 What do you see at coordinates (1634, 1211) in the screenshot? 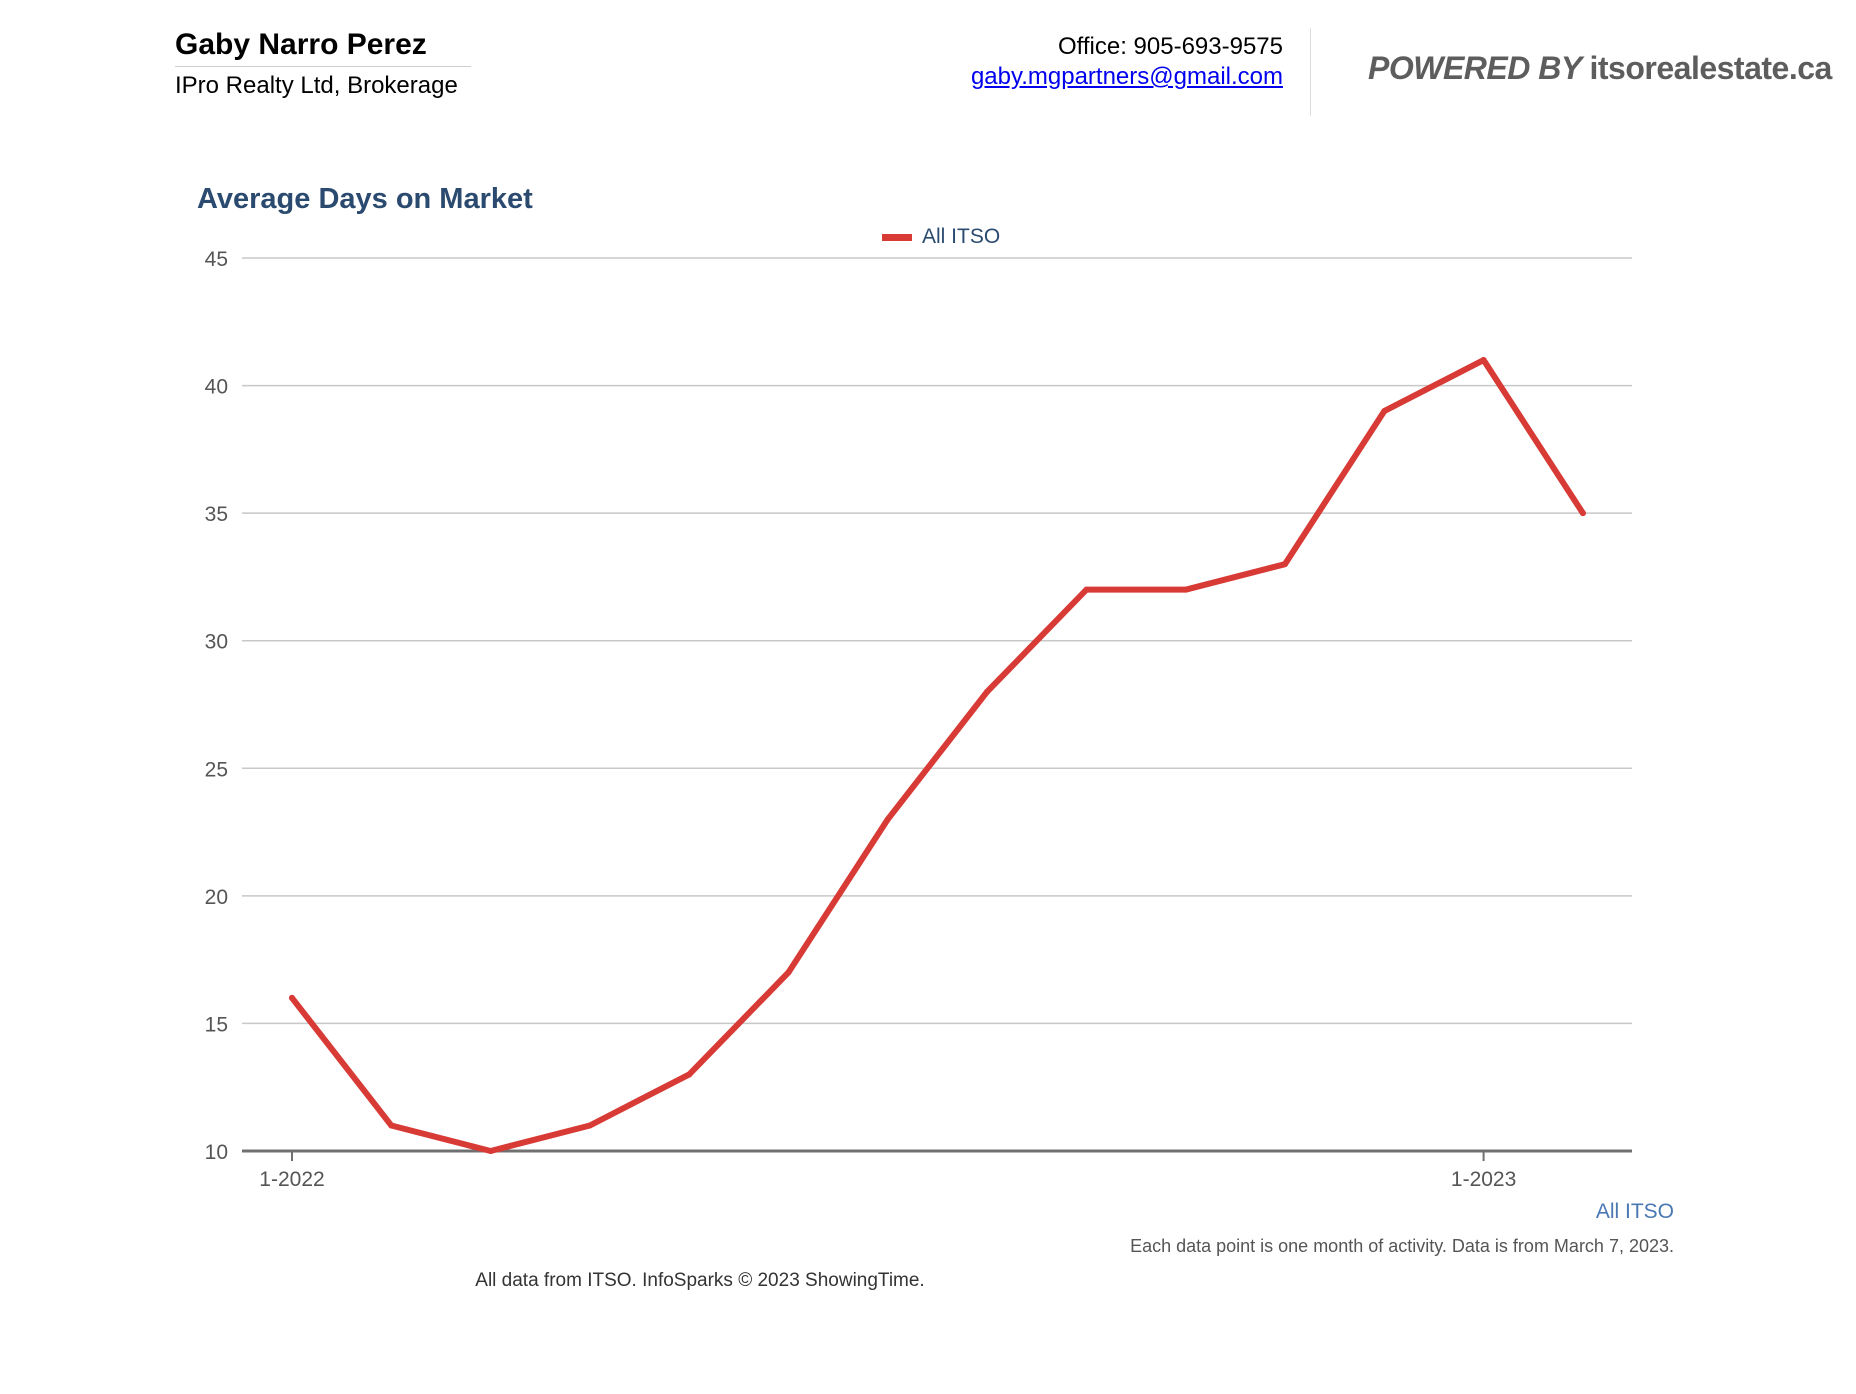
I see `series-name-label: All ITSO` at bounding box center [1634, 1211].